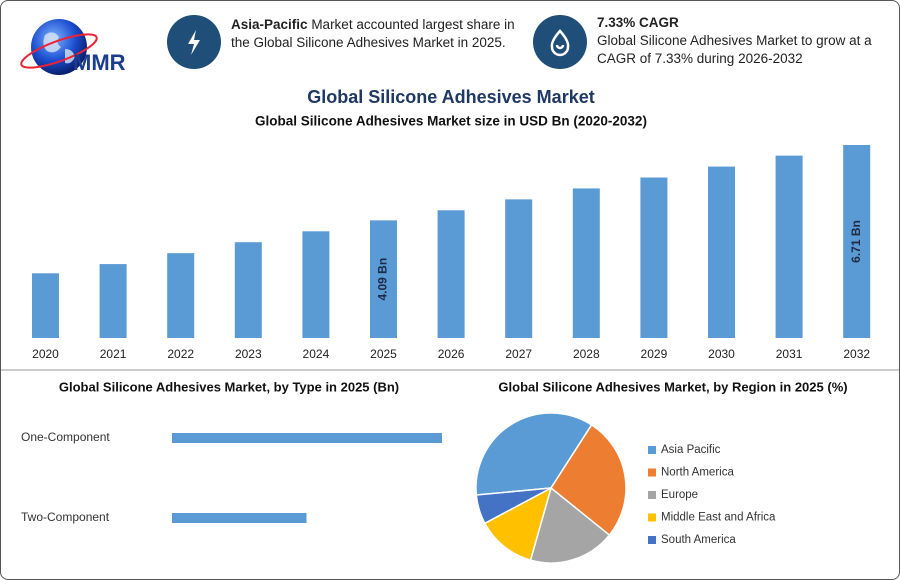  Describe the element at coordinates (113, 354) in the screenshot. I see `x-tick-label: 2021` at that location.